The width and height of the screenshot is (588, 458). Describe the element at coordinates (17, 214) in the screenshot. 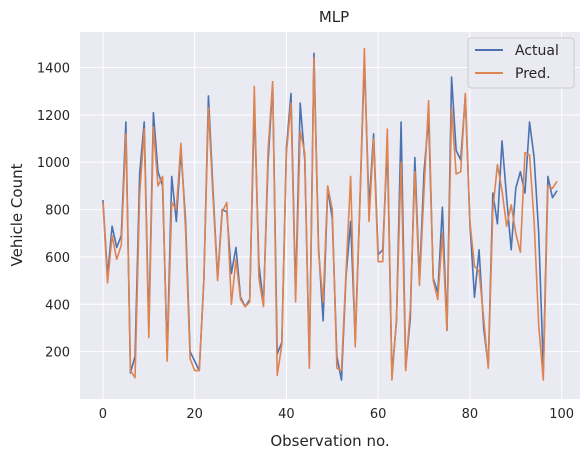

I see `y-axis-label: Vehicle Count` at that location.